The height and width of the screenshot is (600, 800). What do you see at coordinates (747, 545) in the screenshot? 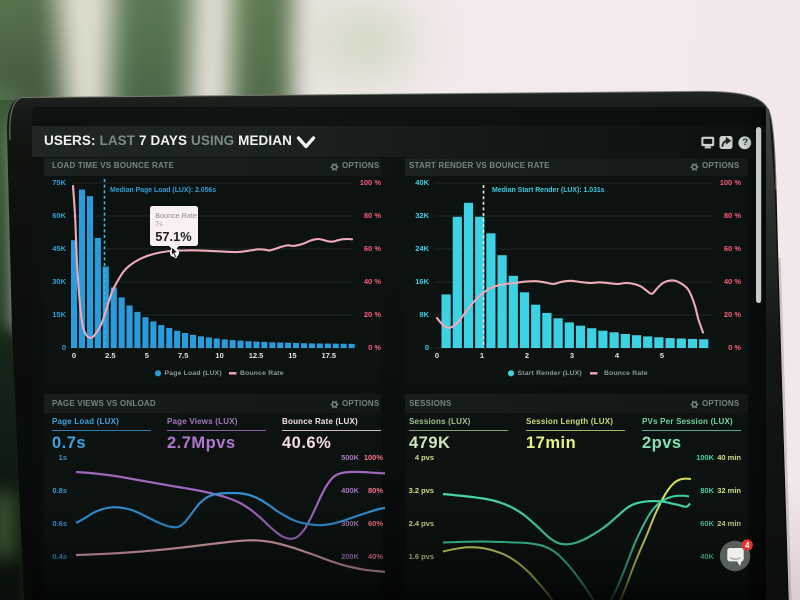
I see `svg-text: 4` at bounding box center [747, 545].